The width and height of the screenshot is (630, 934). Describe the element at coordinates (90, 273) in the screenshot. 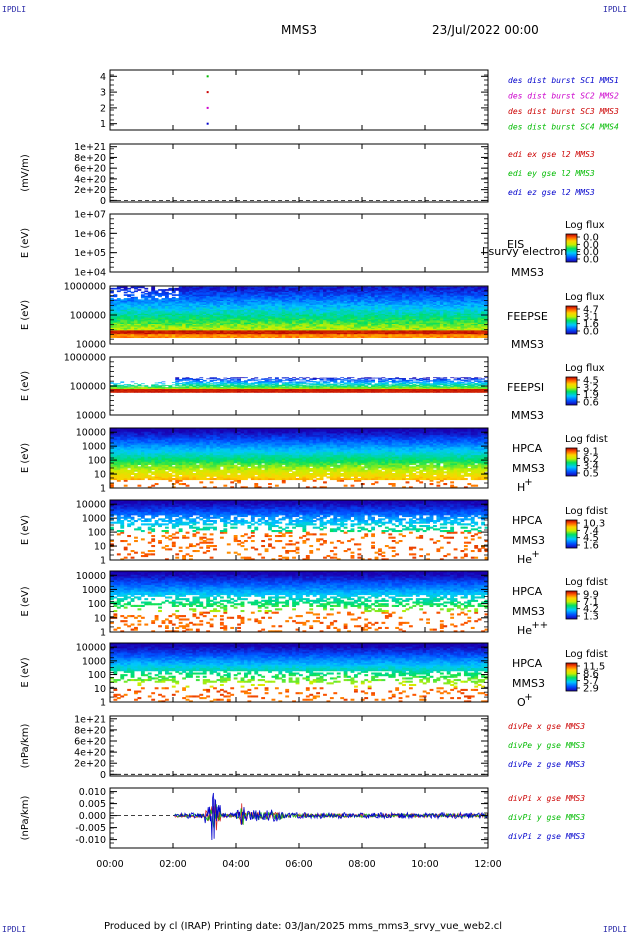

I see `ytick-label: 1e+04` at that location.